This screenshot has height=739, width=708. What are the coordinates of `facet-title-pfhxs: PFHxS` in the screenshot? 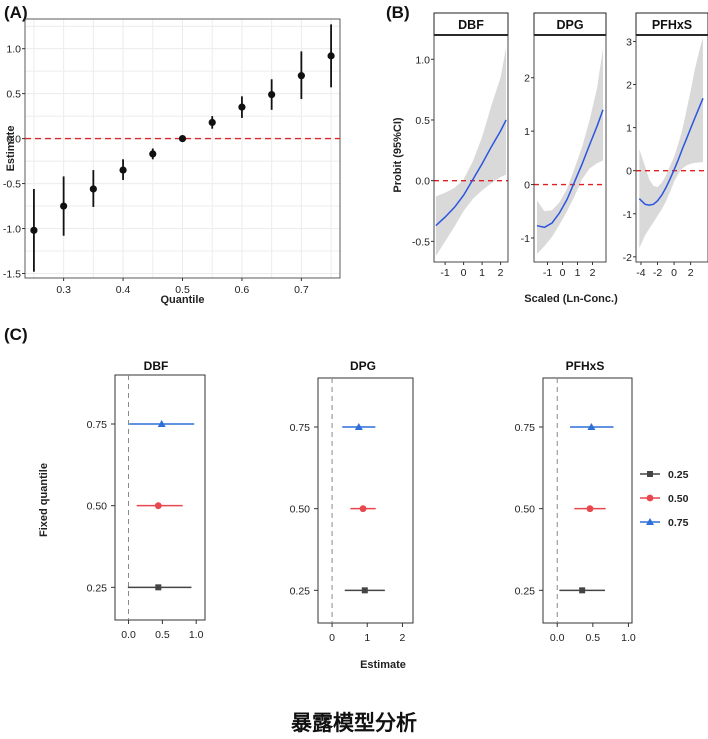 It's located at (672, 25).